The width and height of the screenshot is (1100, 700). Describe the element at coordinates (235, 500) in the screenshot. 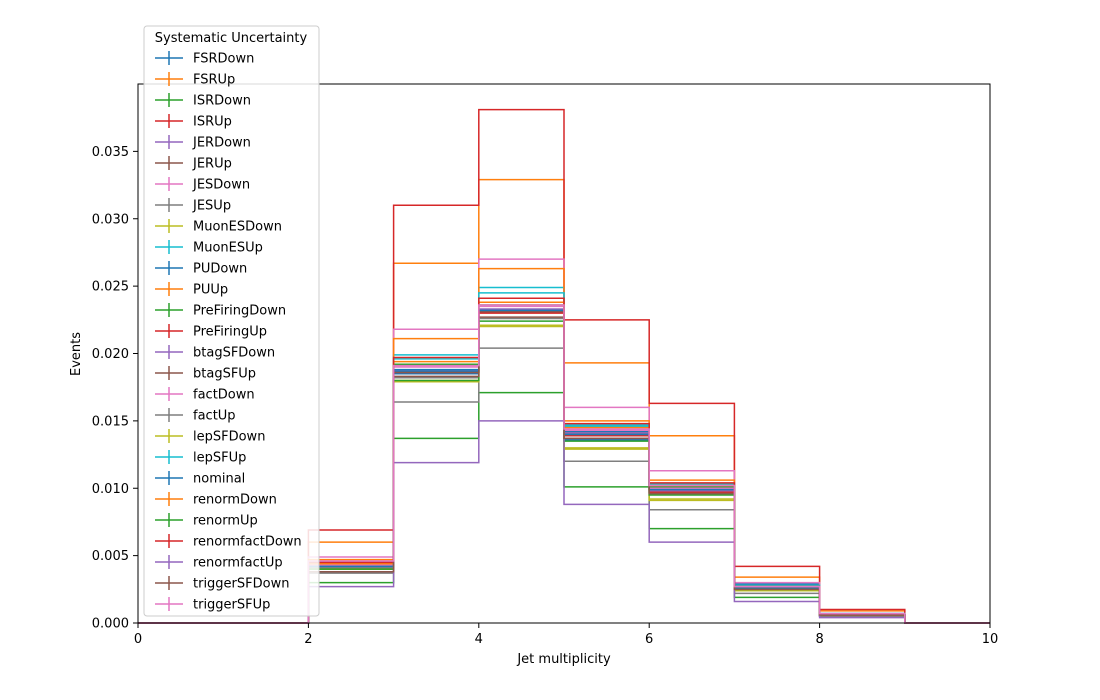

I see `legend-label-renormDown: renormDown` at that location.